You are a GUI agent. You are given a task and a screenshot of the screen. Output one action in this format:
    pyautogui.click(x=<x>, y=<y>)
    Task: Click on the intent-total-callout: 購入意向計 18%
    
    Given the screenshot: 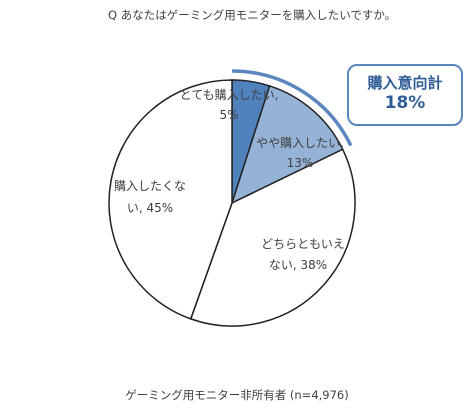 What is the action you would take?
    pyautogui.click(x=405, y=95)
    